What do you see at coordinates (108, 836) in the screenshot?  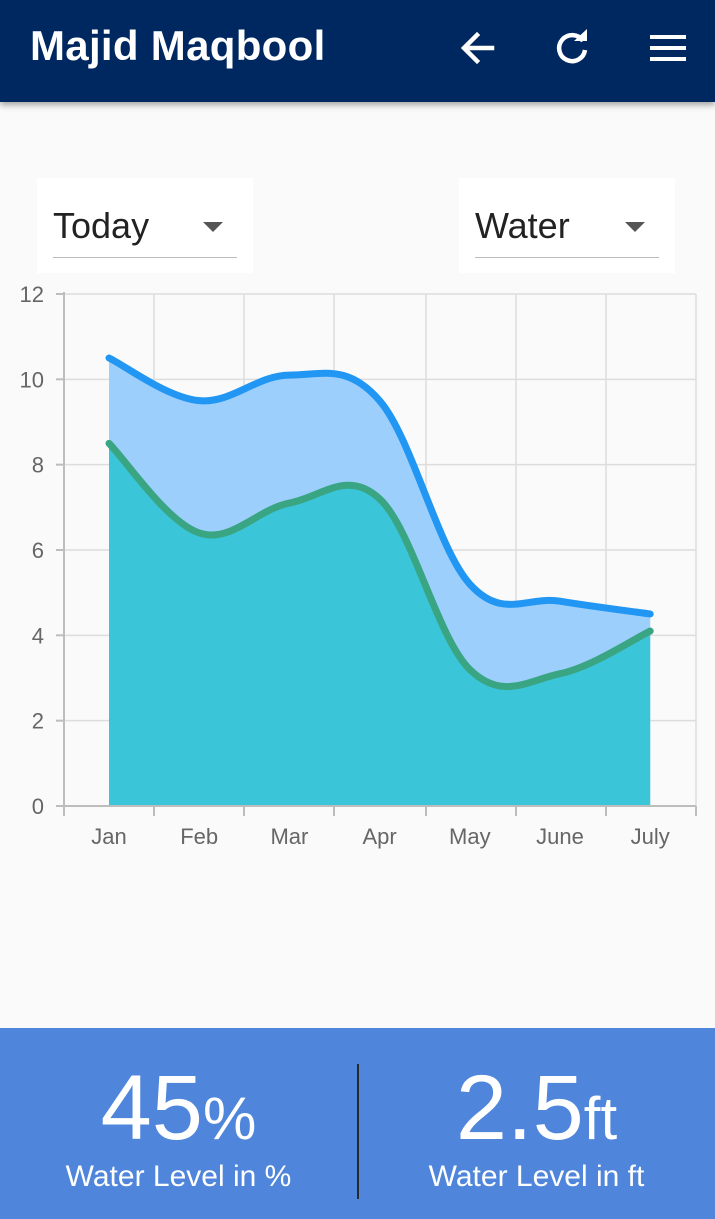 I see `x-tick-label: Jan` at bounding box center [108, 836].